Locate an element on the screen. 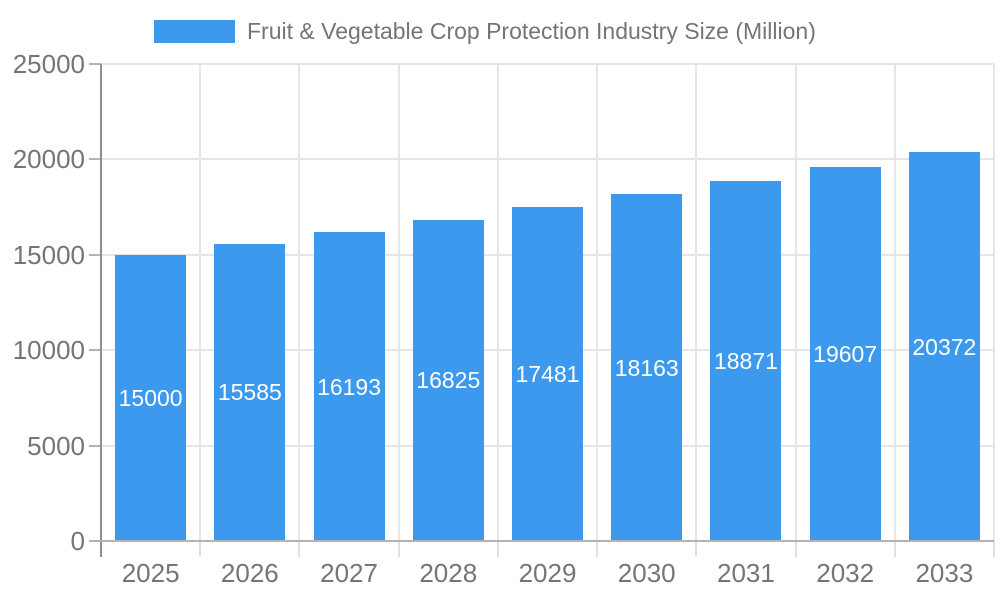 The height and width of the screenshot is (600, 1000). bar-value-label: 15000 is located at coordinates (150, 397).